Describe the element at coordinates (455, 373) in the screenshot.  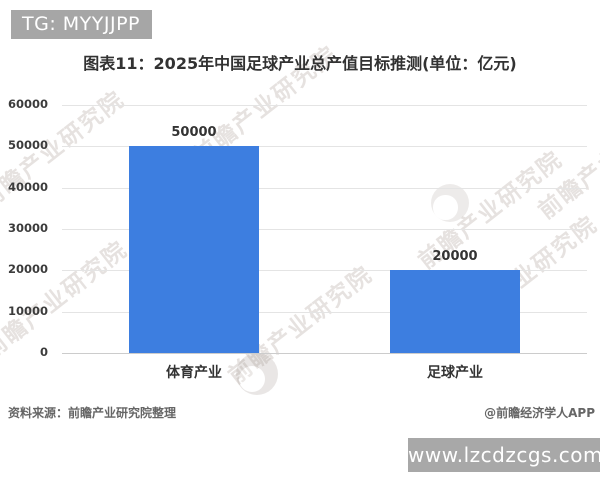
I see `x-axis-category-label: 足球产业` at that location.